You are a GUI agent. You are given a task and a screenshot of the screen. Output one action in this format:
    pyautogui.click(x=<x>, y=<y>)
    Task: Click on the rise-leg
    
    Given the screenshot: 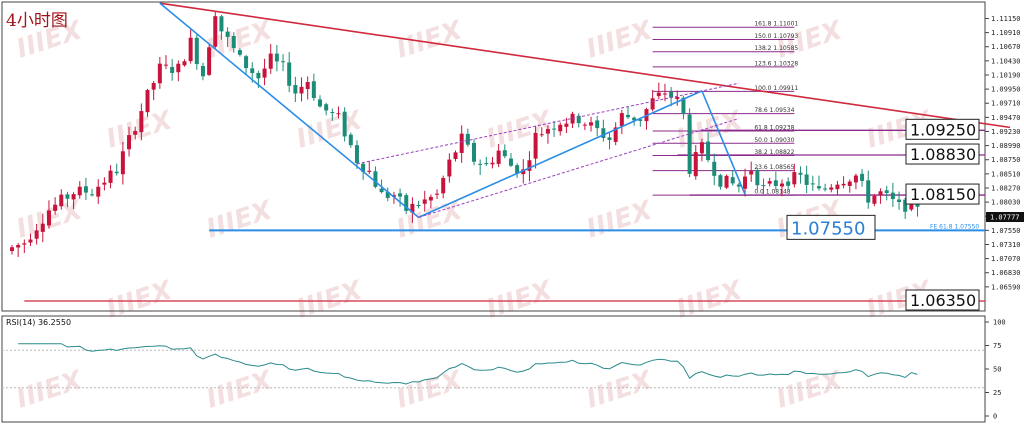 What is the action you would take?
    pyautogui.click(x=560, y=154)
    